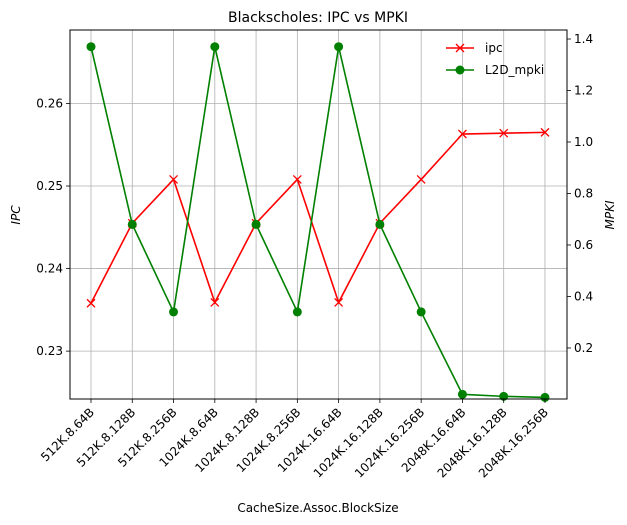 This screenshot has width=627, height=525. Describe the element at coordinates (389, 442) in the screenshot. I see `x-tick-label: 1024K.16.256B` at that location.